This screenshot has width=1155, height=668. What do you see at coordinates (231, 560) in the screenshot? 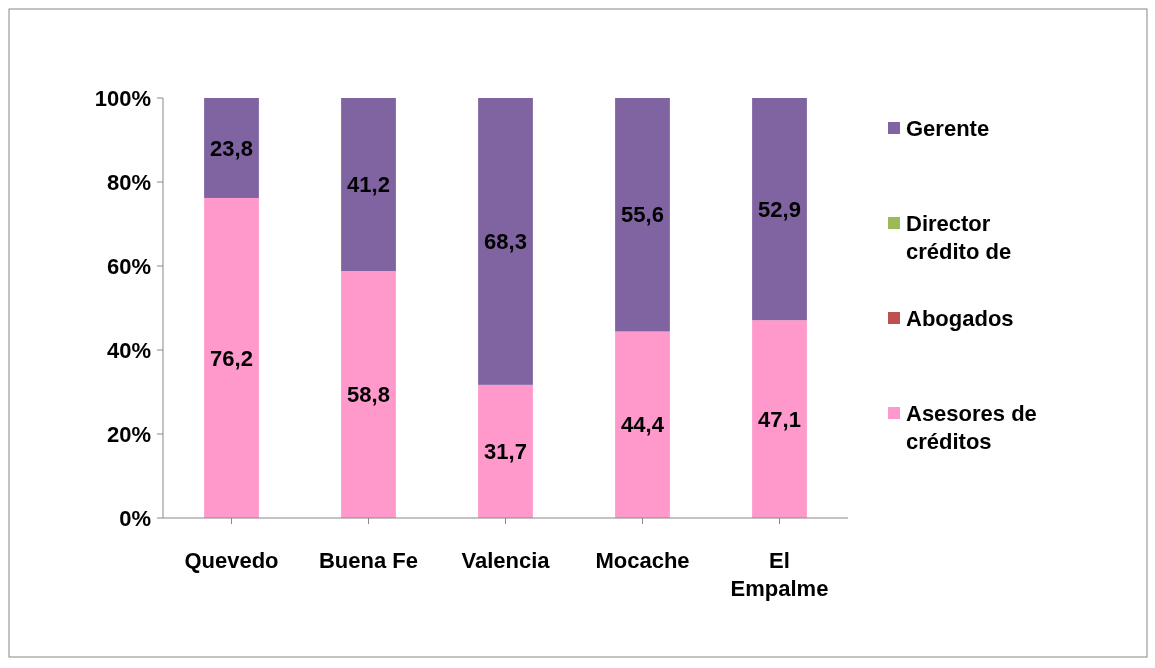
I see `x-tick-label: Quevedo` at bounding box center [231, 560].